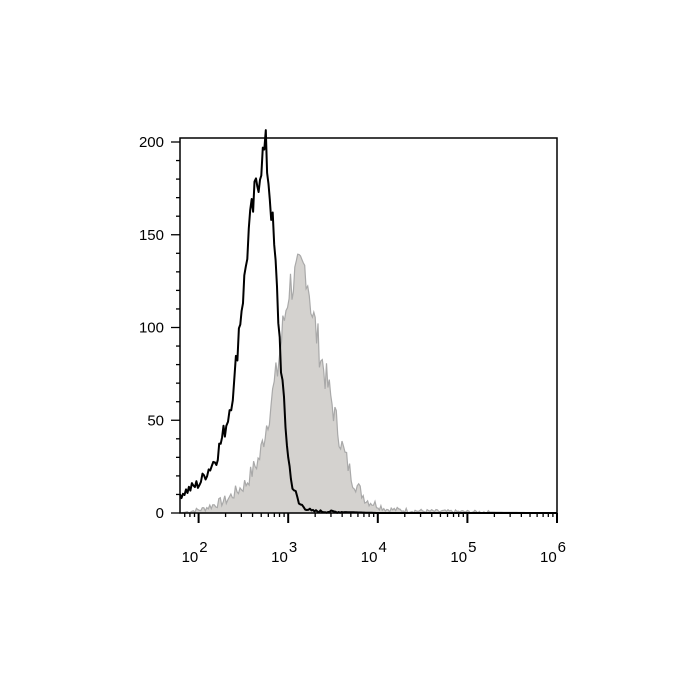  Describe the element at coordinates (562, 547) in the screenshot. I see `x-tick-exponent: 6` at that location.